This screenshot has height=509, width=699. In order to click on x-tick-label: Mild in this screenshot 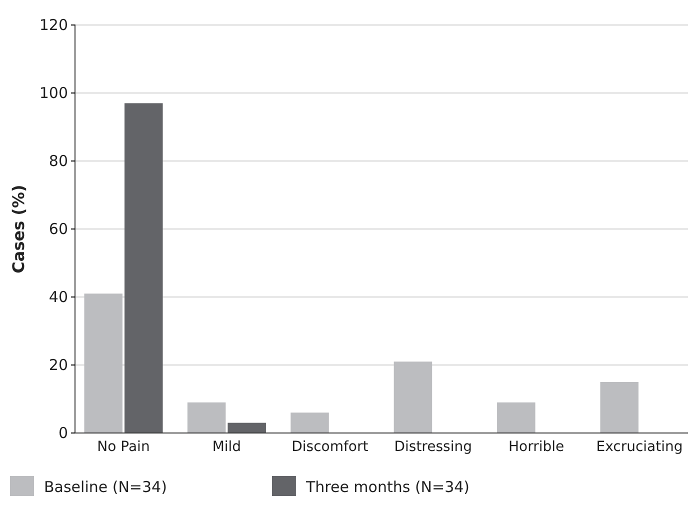, I will do `click(227, 446)`.